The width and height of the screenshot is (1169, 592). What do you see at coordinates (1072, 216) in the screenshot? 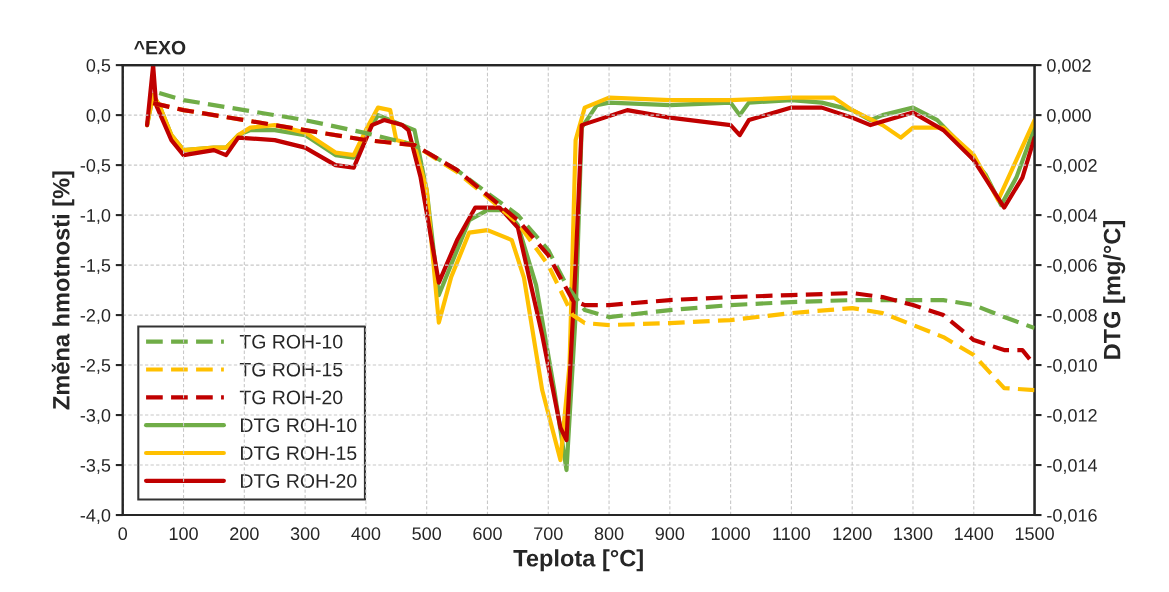
I see `y2-tick-label: -0,004` at bounding box center [1072, 216].